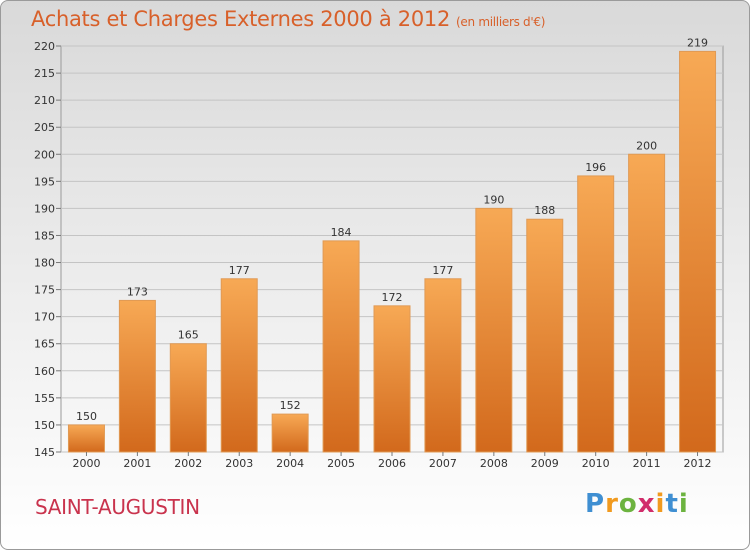 This screenshot has height=550, width=750. I want to click on x-tick-label: 2006, so click(392, 463).